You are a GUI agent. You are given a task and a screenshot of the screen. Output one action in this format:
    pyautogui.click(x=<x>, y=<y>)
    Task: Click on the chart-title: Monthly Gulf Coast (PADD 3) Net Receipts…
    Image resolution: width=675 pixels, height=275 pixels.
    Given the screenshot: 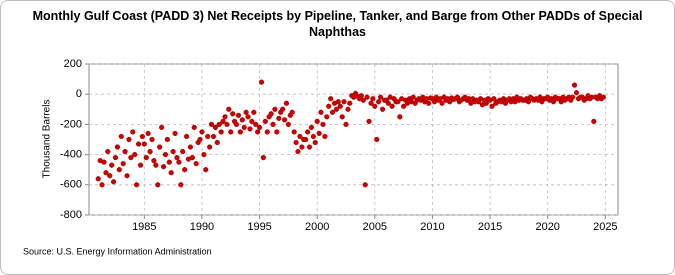 What is the action you would take?
    pyautogui.click(x=337, y=24)
    